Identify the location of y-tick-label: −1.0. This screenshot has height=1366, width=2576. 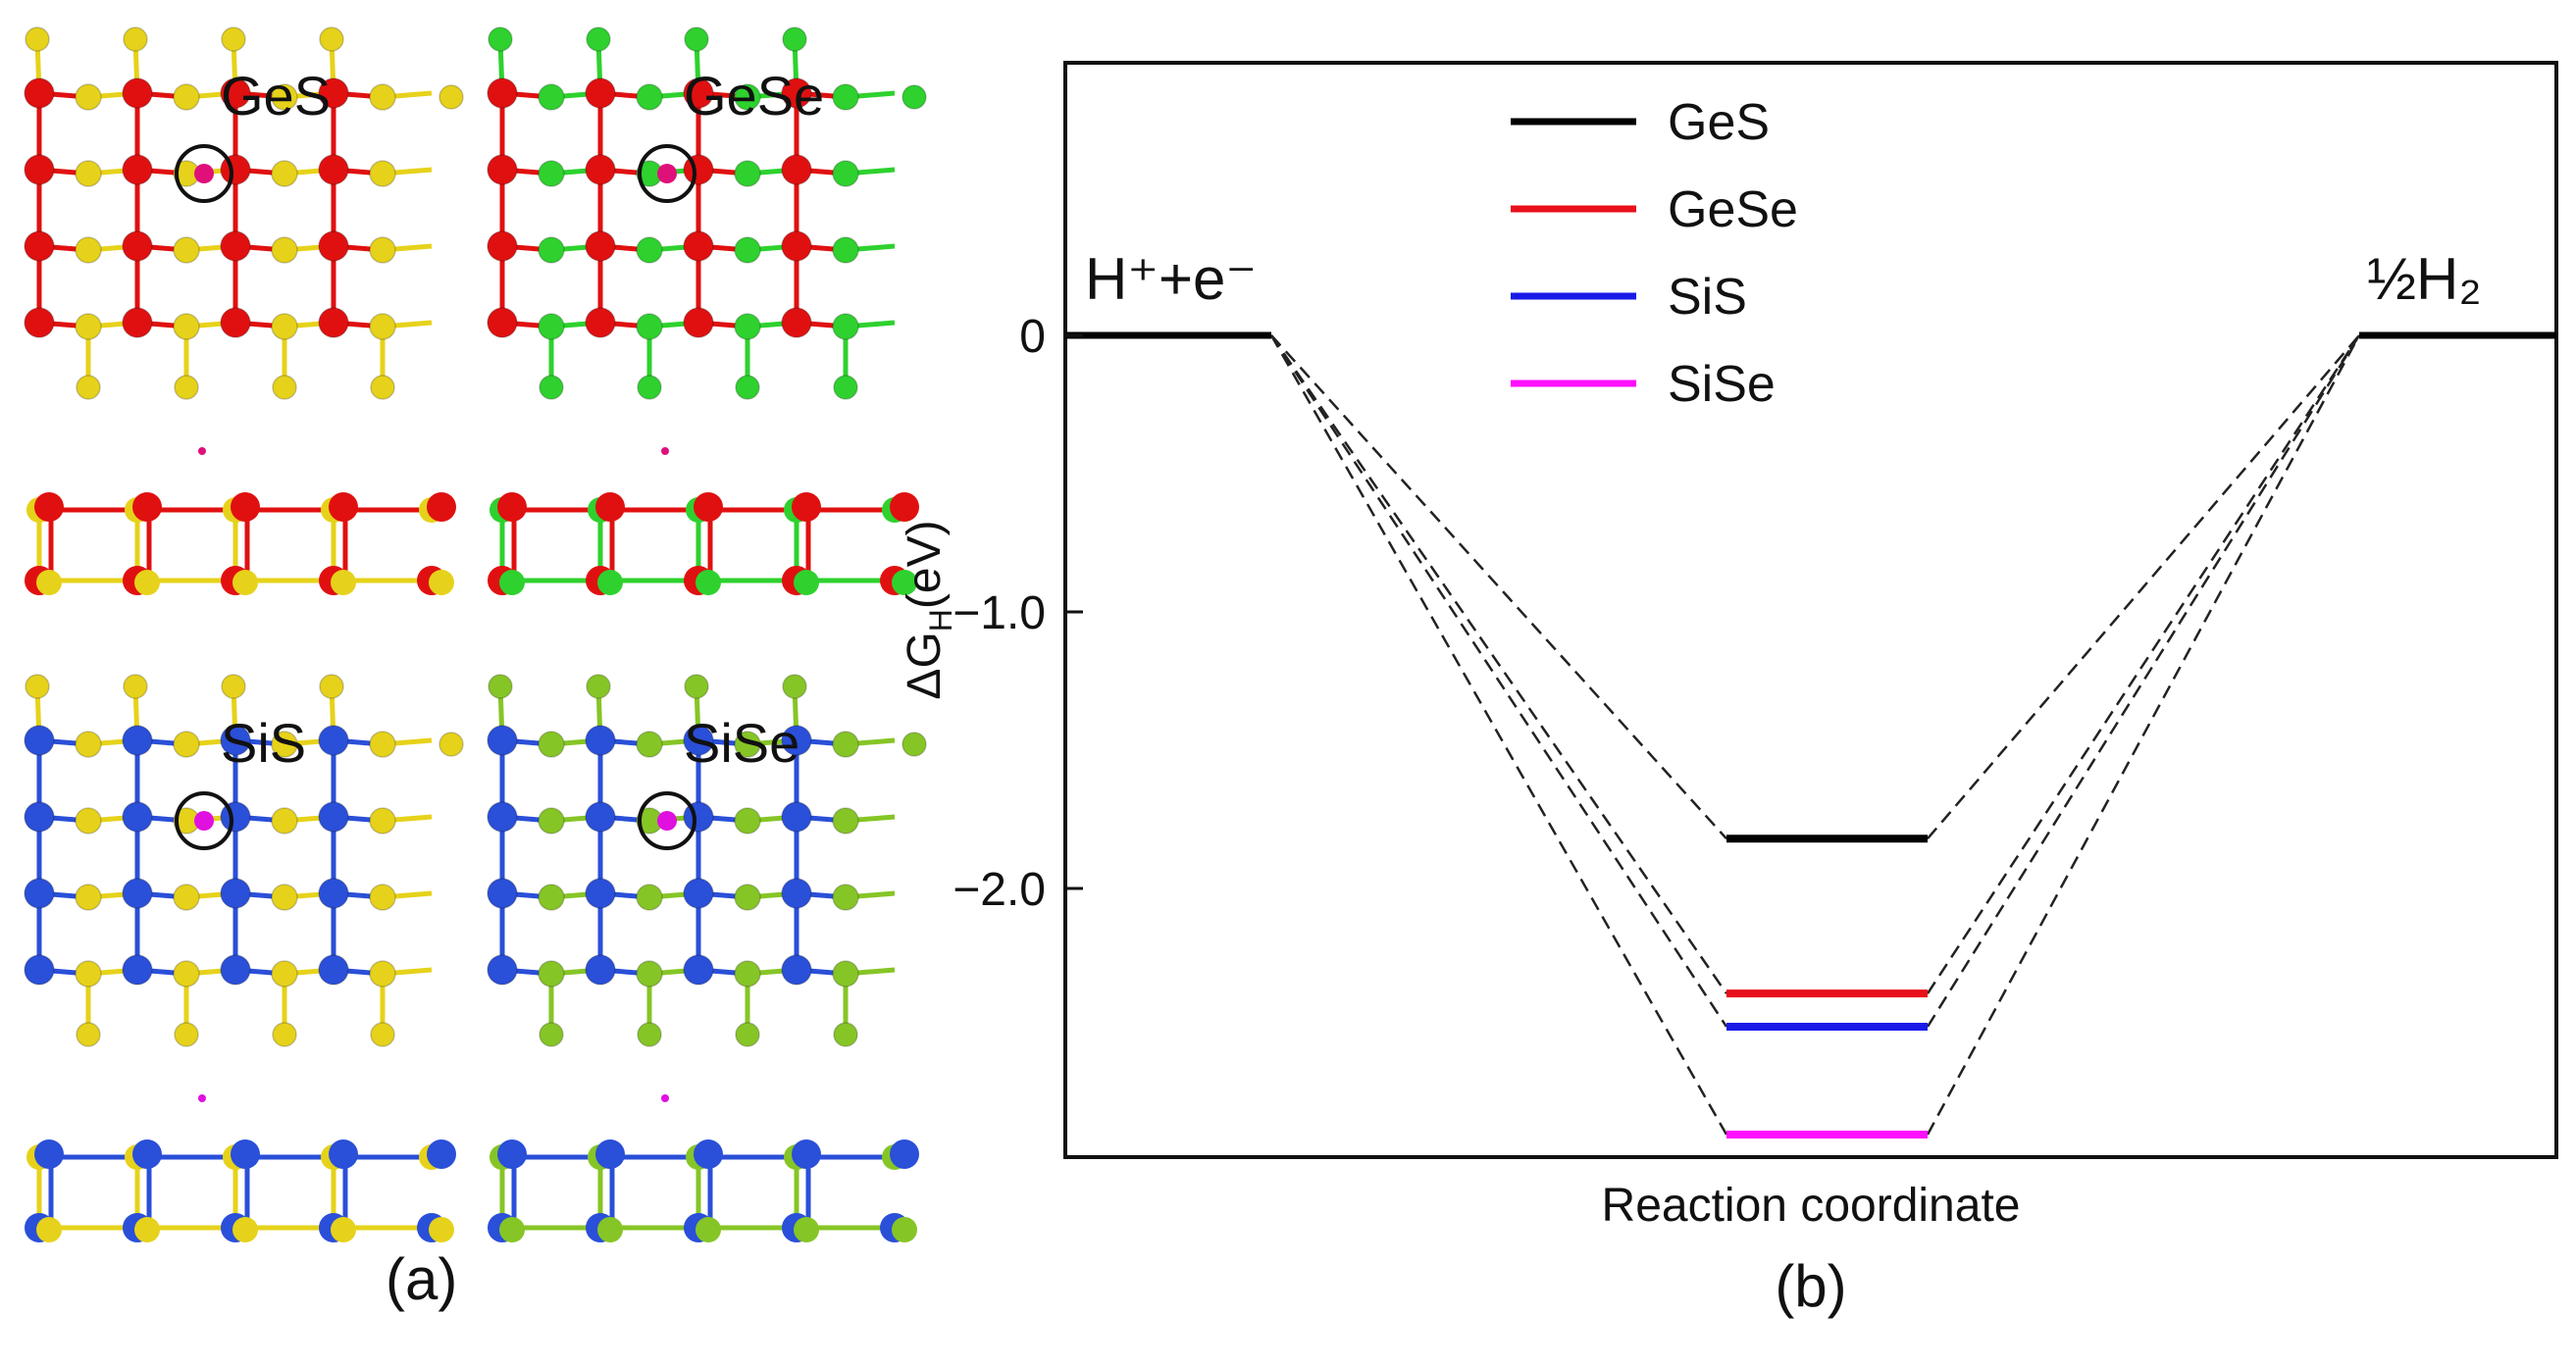
(999, 613).